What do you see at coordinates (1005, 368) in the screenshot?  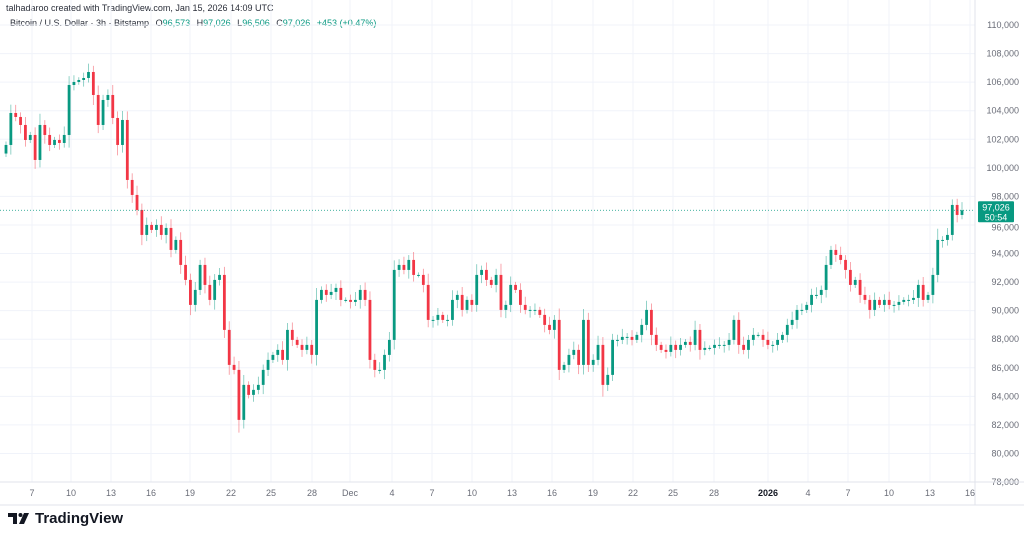 I see `y-tick-label: 86,000` at bounding box center [1005, 368].